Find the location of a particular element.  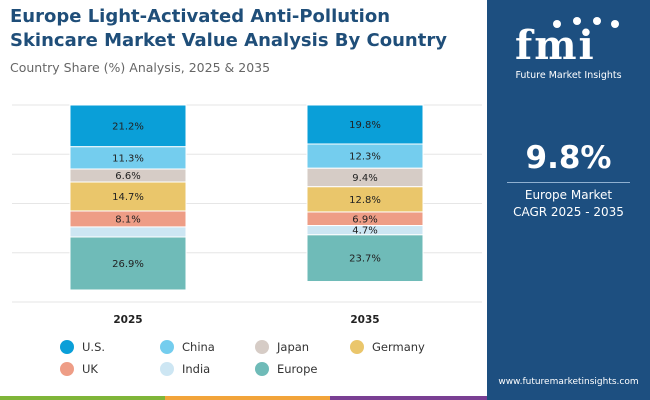

data-label: 21.2% is located at coordinates (128, 126).